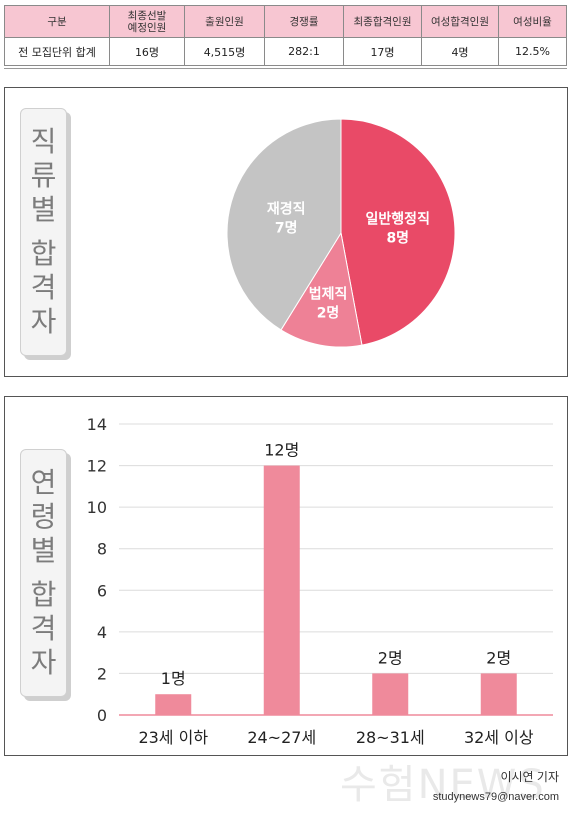 The height and width of the screenshot is (813, 573). Describe the element at coordinates (285, 68) in the screenshot. I see `table-underline` at that location.